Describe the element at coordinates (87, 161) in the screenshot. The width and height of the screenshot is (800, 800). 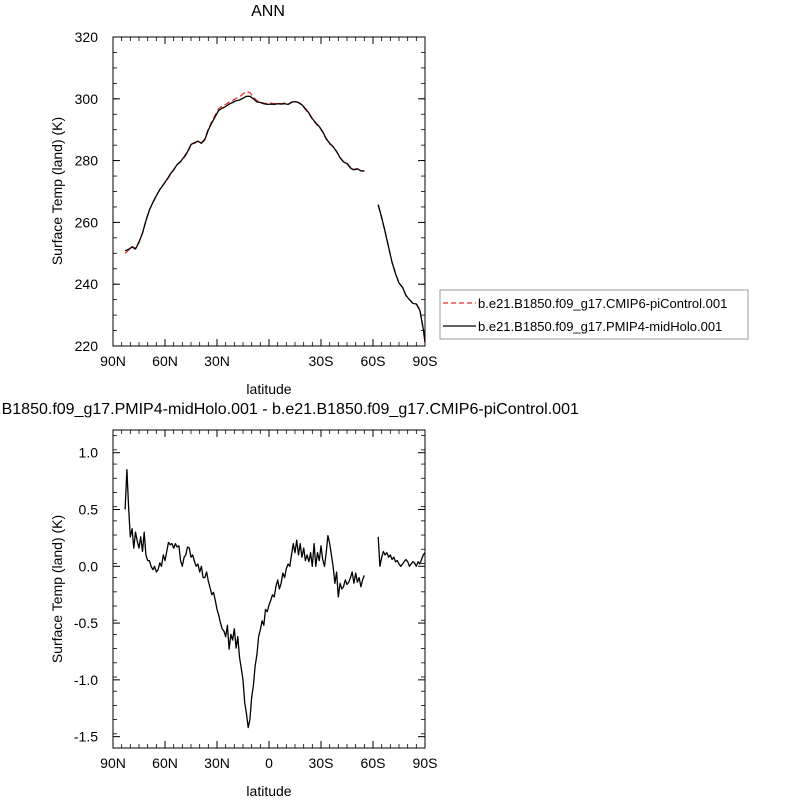
I see `y-tick-label: 280` at that location.